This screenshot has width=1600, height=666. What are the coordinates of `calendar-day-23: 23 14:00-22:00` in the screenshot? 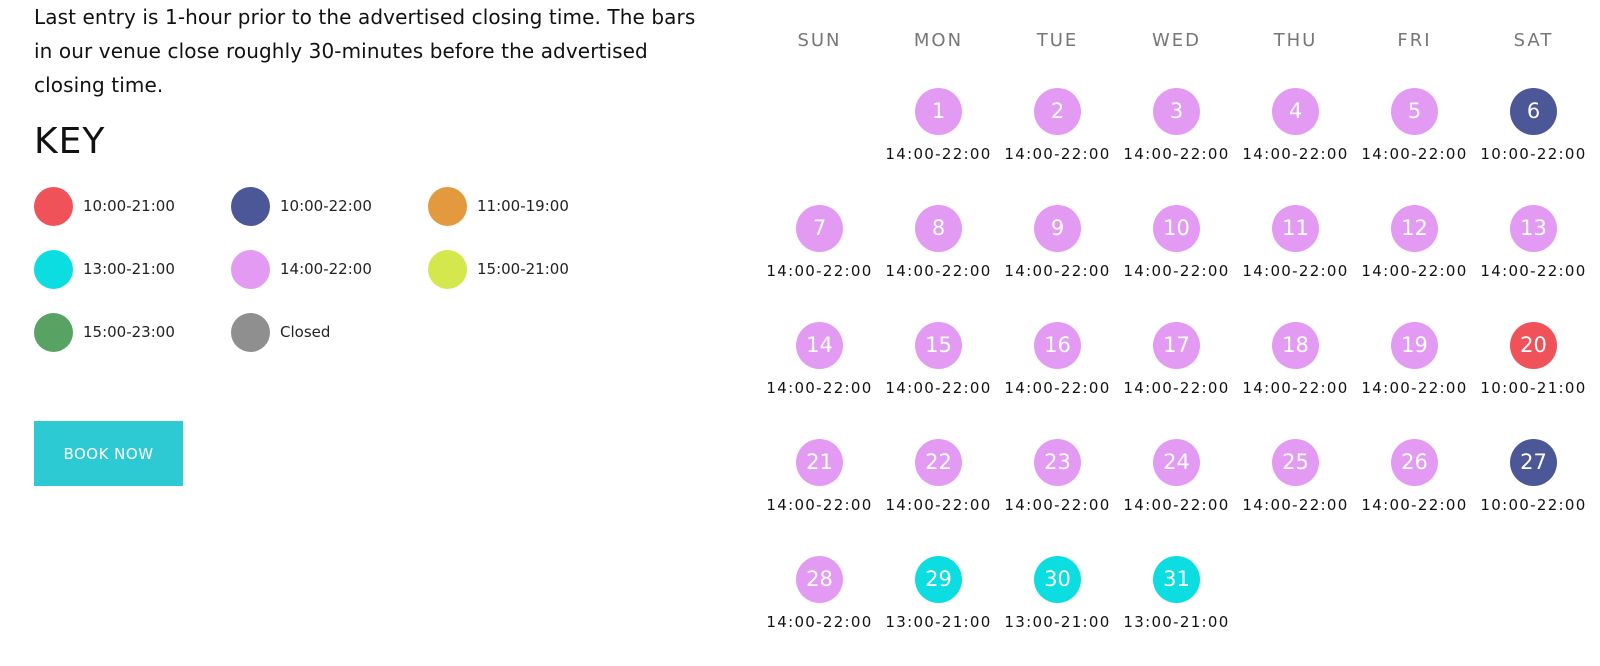 It's located at (1057, 494).